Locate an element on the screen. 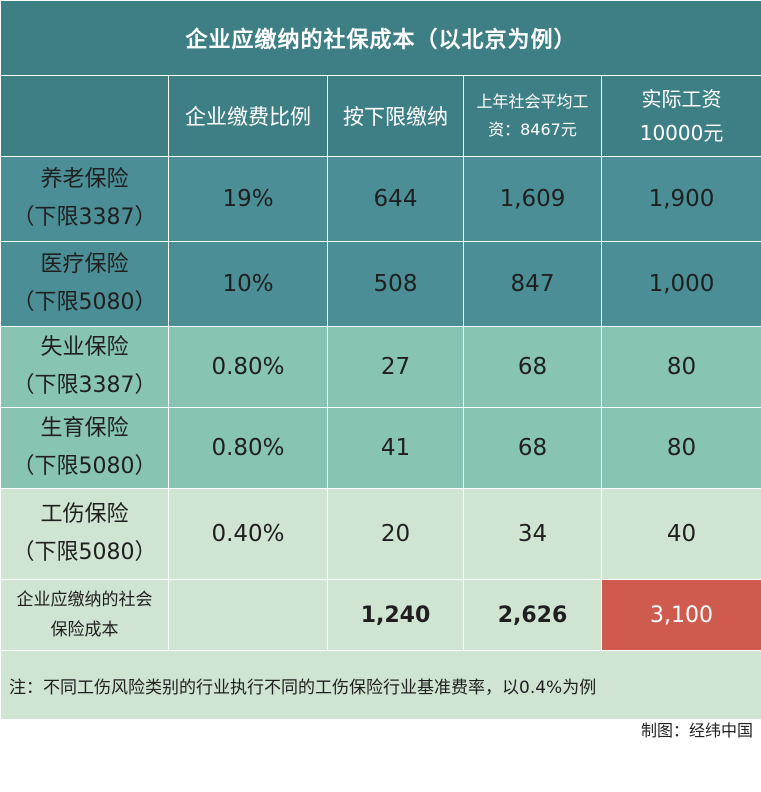  row-label: 失业保险 （下限3387） is located at coordinates (84, 367).